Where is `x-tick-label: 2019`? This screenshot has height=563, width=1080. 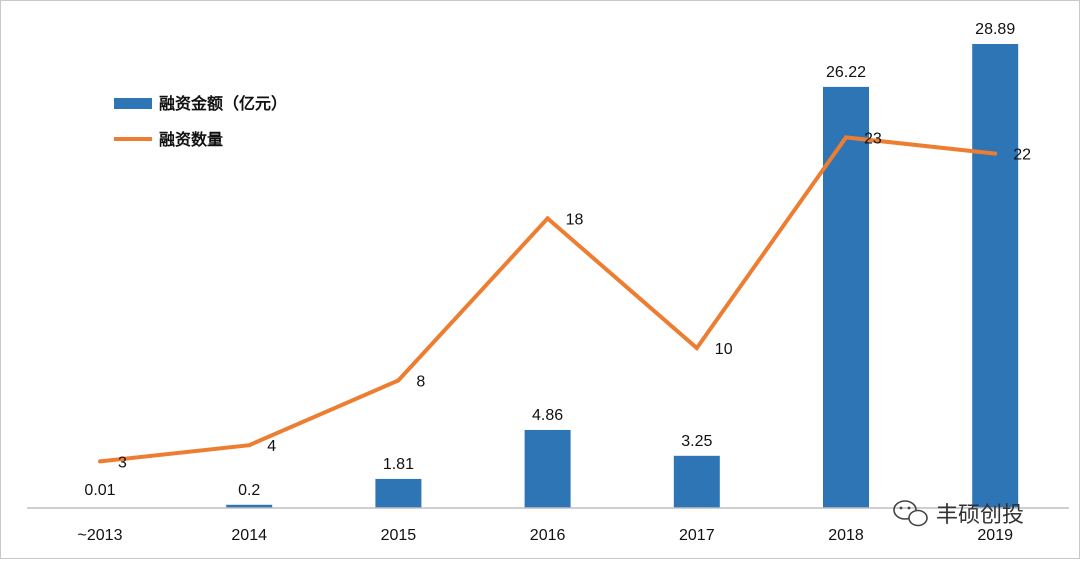
x-tick-label: 2019 is located at coordinates (995, 535).